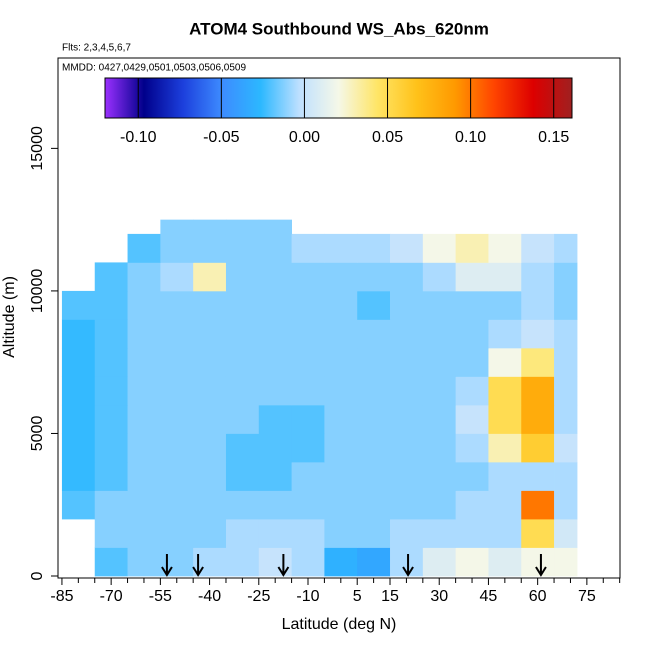  I want to click on x-tick-label: -85, so click(61, 596).